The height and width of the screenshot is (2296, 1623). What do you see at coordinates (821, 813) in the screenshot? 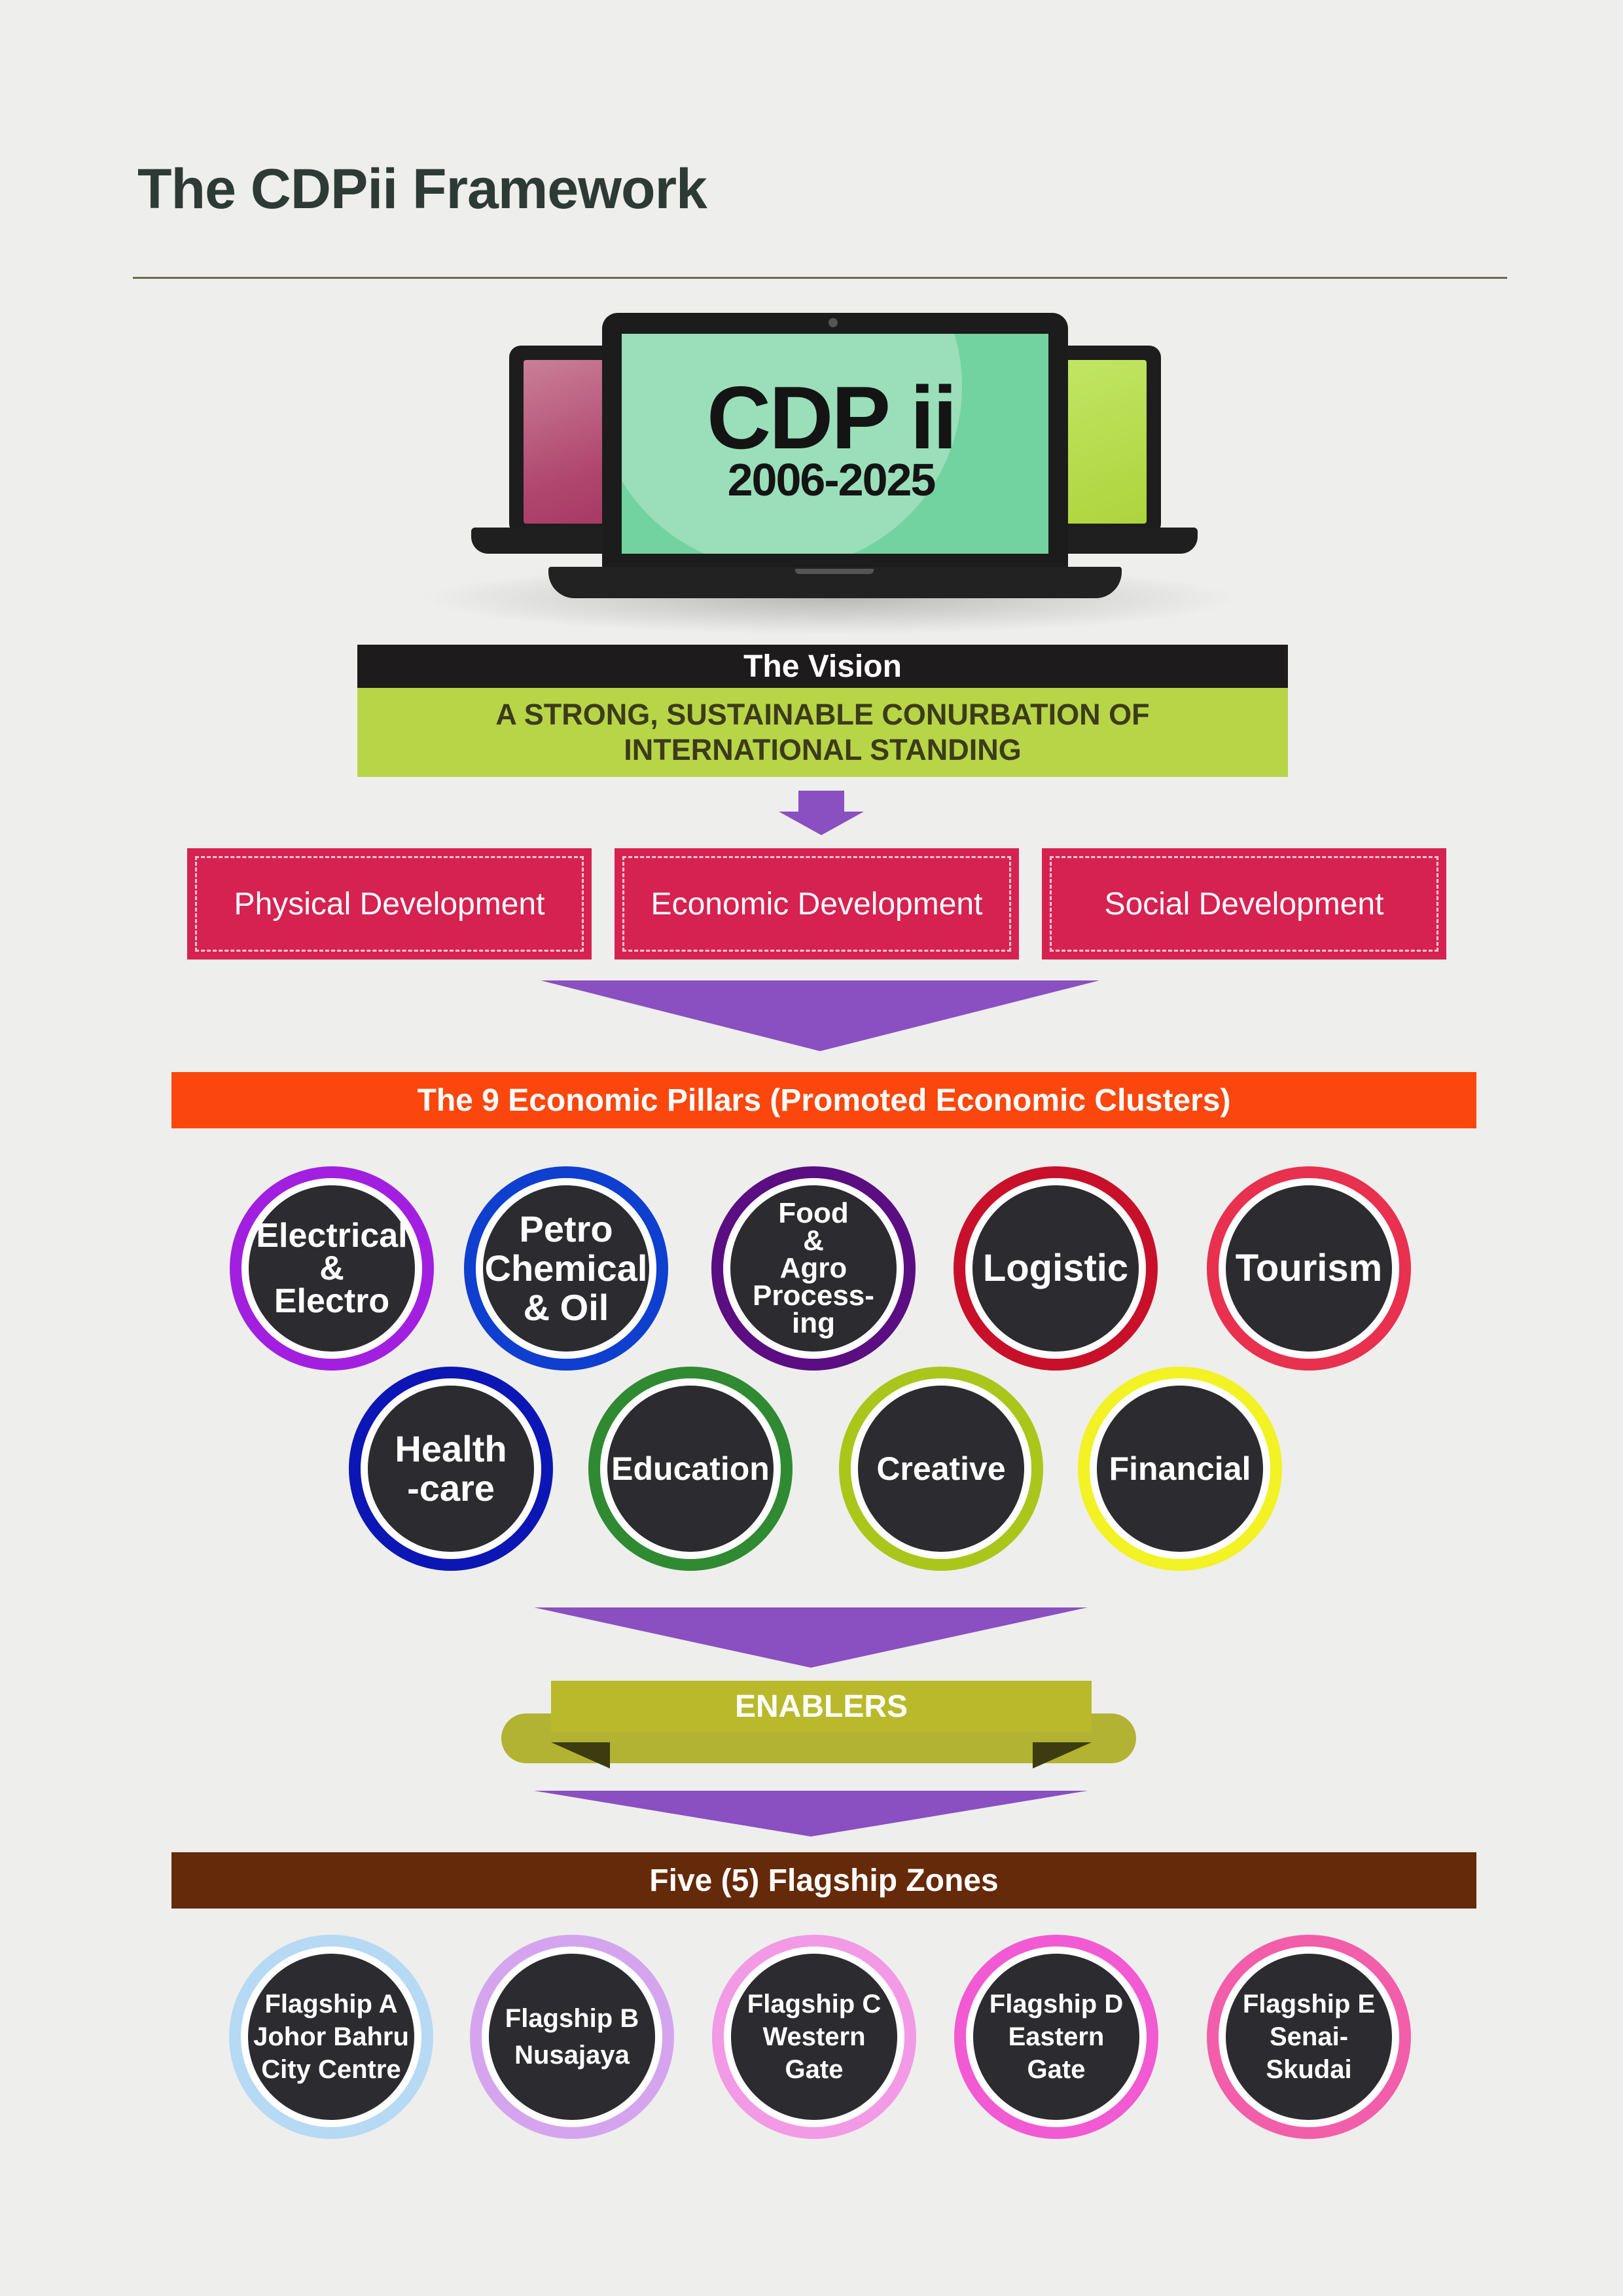
I see `small-down-arrow-icon` at bounding box center [821, 813].